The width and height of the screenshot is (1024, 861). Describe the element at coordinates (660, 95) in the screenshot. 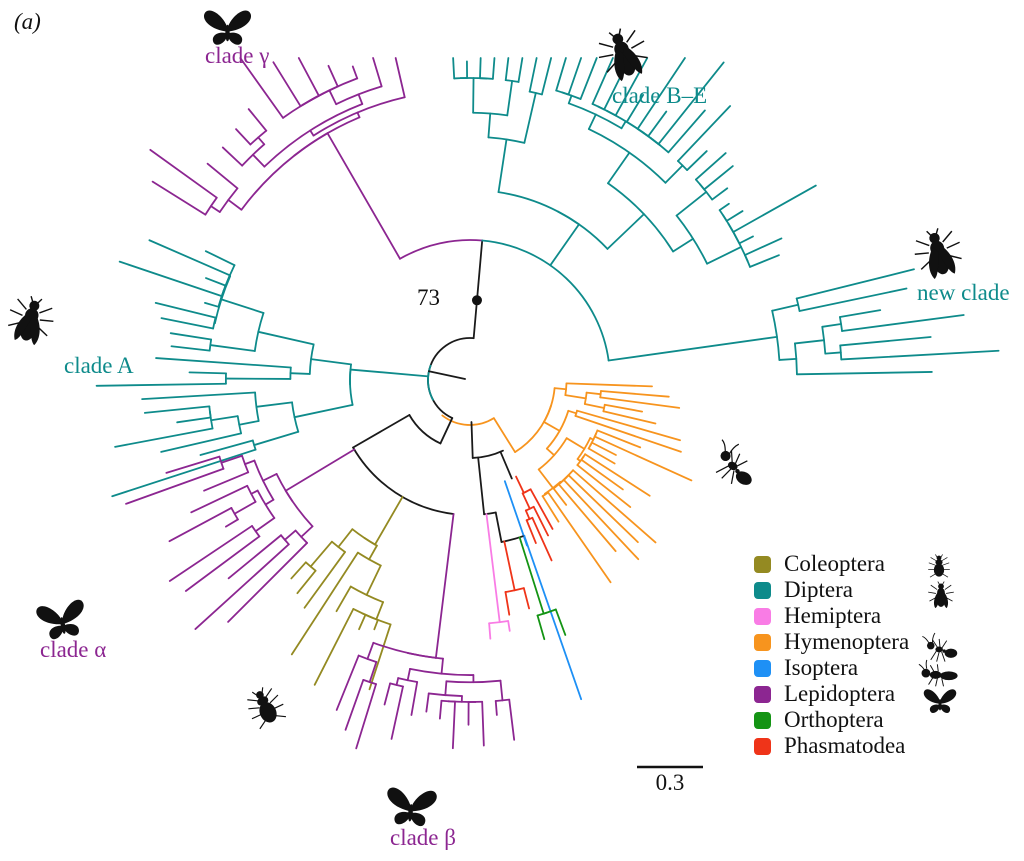

I see `clade-b-e-label: clade B–E` at that location.